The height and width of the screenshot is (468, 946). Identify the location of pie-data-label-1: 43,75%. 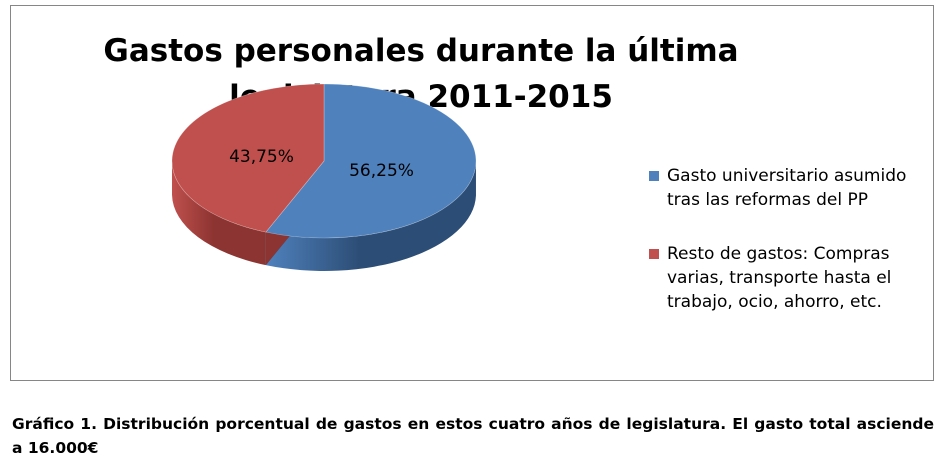
(261, 157).